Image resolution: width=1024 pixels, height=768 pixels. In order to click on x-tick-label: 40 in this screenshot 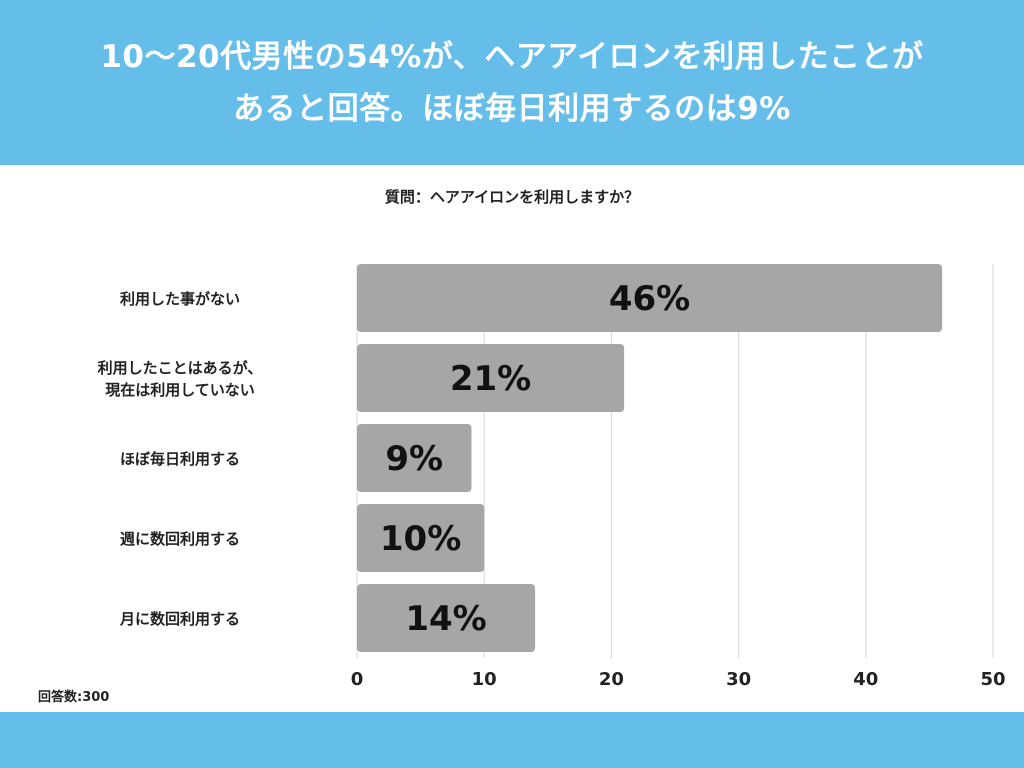, I will do `click(865, 679)`.